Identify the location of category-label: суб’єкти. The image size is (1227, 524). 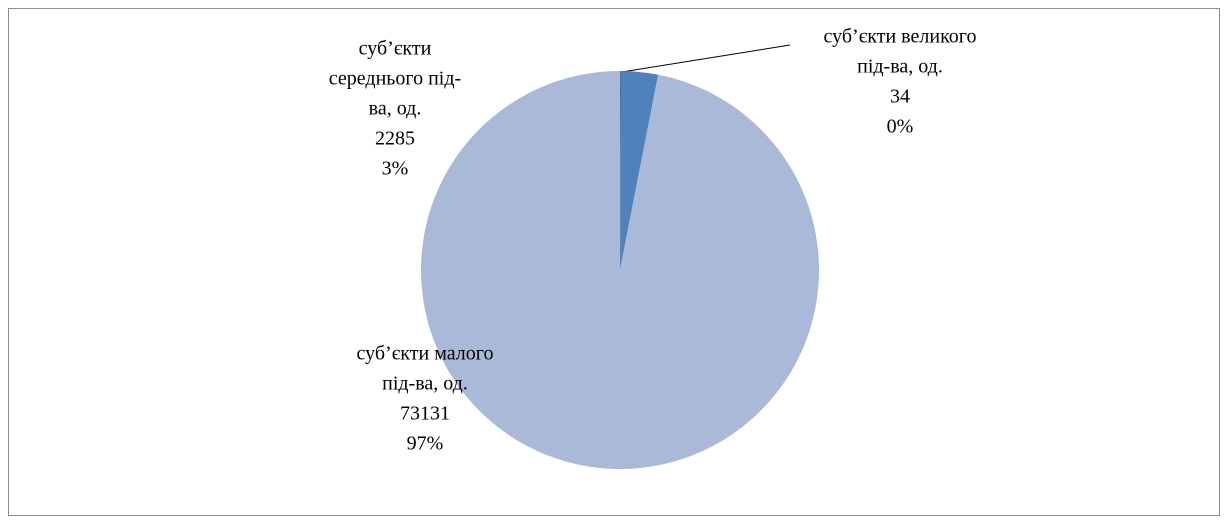
(395, 49).